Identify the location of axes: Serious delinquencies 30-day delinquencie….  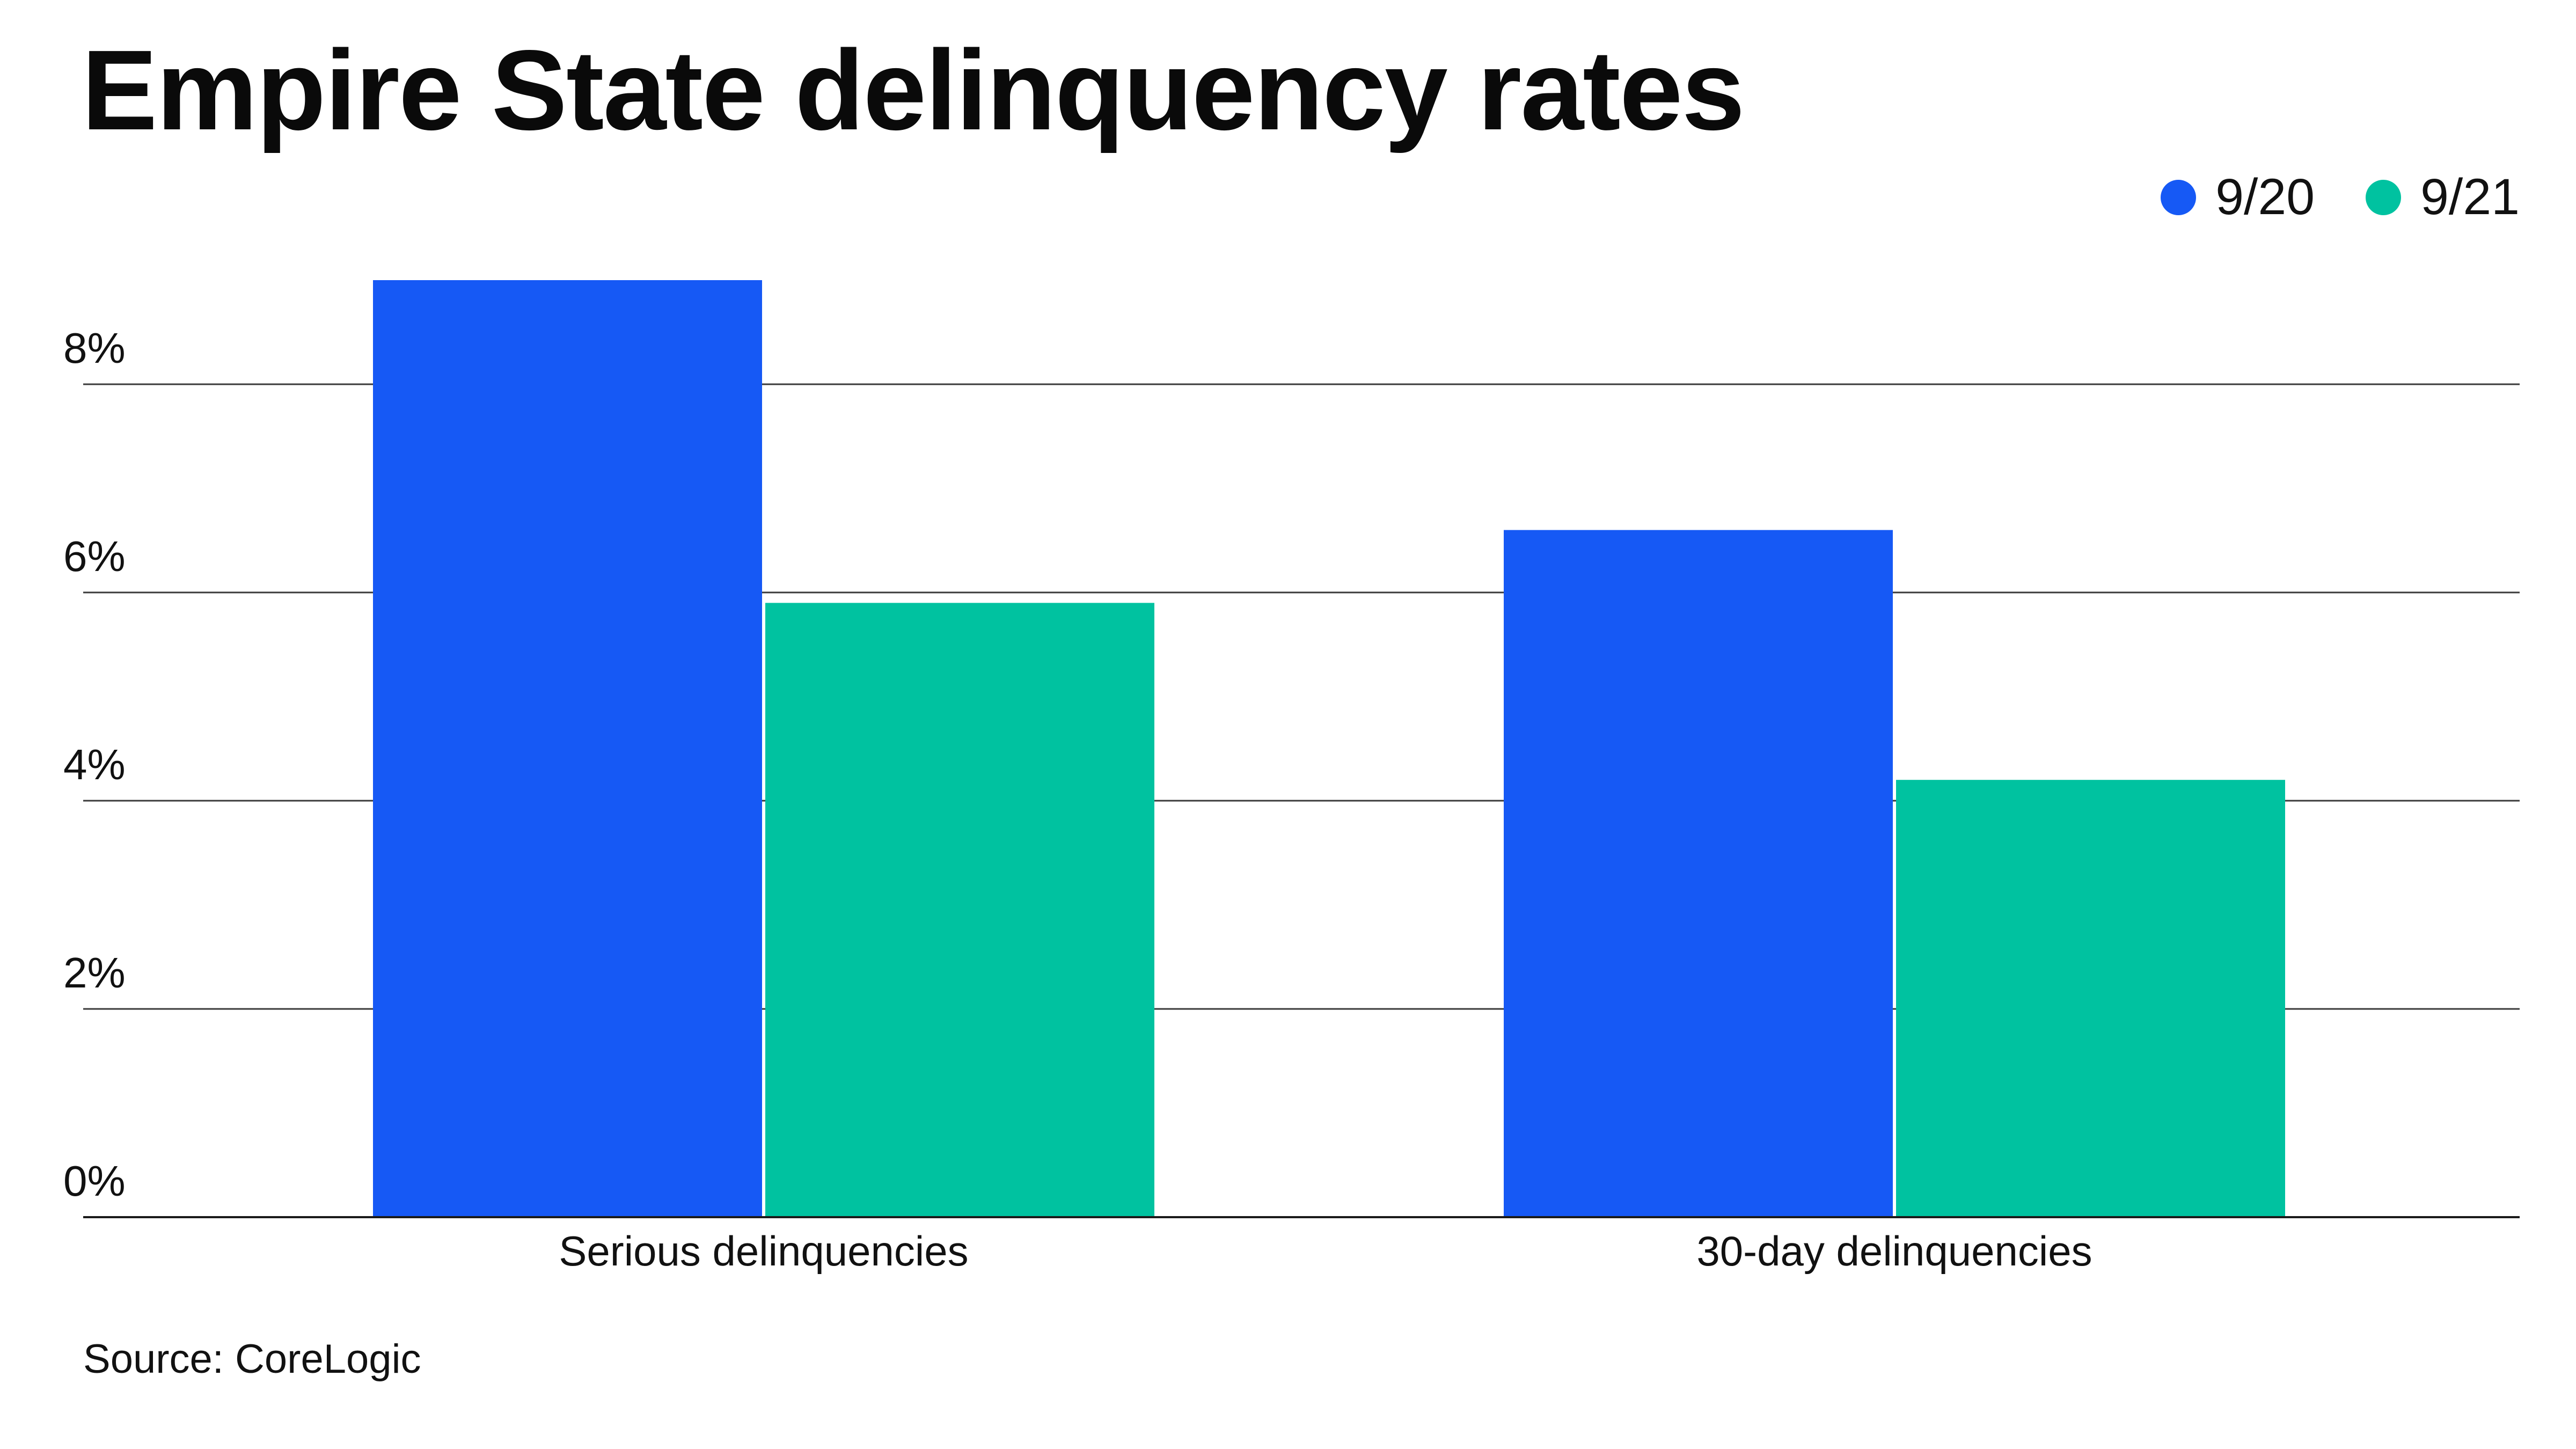
(1301, 1245).